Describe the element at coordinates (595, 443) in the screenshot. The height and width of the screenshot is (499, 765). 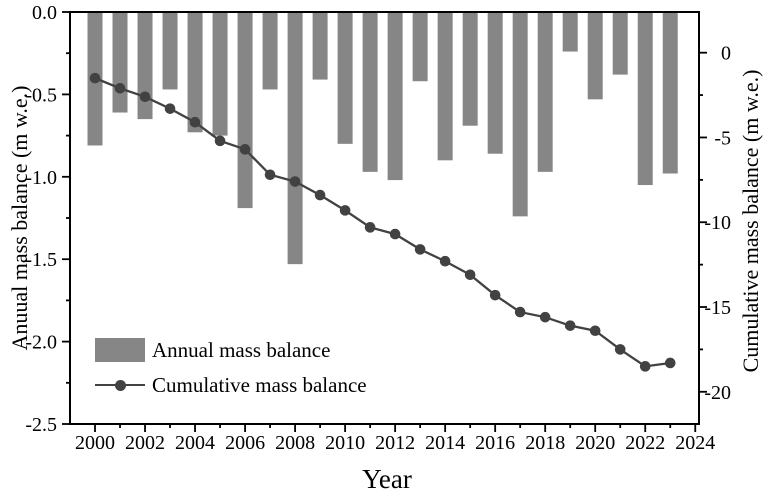
I see `x-tick-label: 2020` at that location.